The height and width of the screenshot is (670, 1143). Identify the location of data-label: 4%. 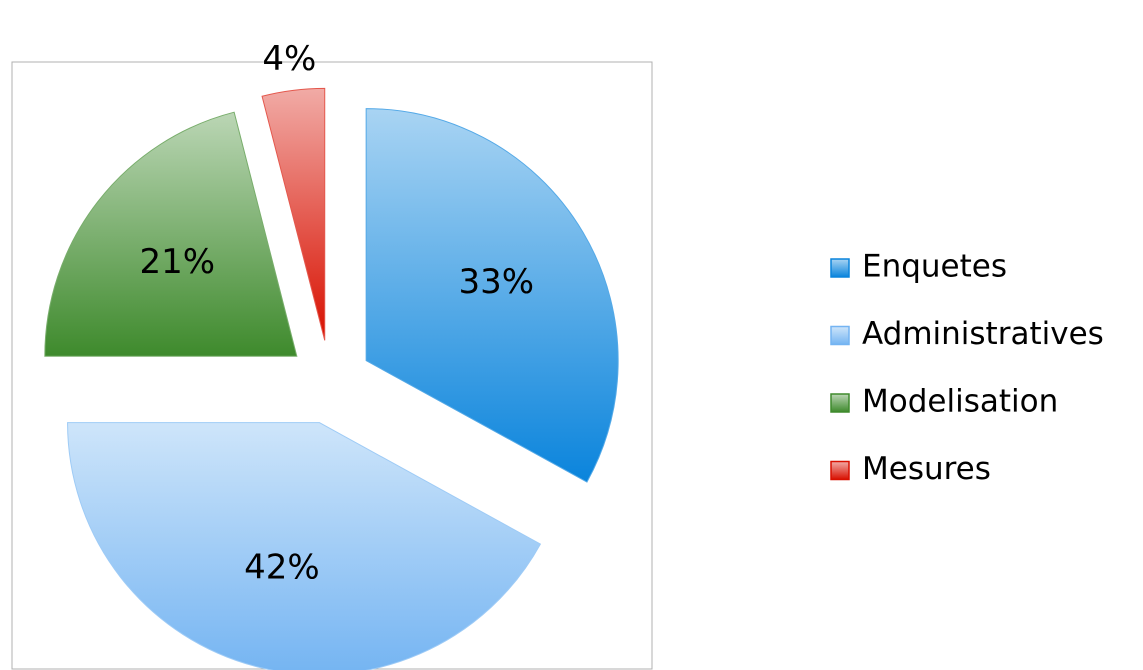
(289, 59).